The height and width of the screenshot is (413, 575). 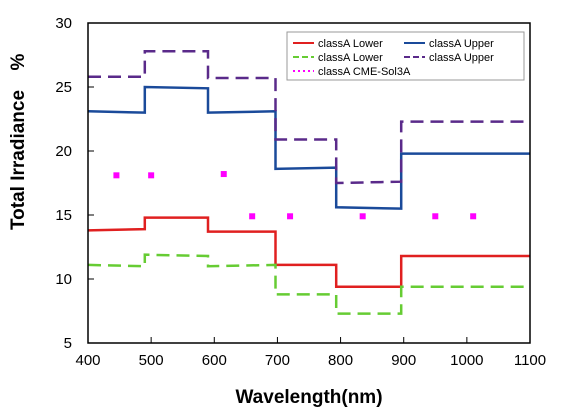 I want to click on x-tick-label: 500, so click(x=151, y=360).